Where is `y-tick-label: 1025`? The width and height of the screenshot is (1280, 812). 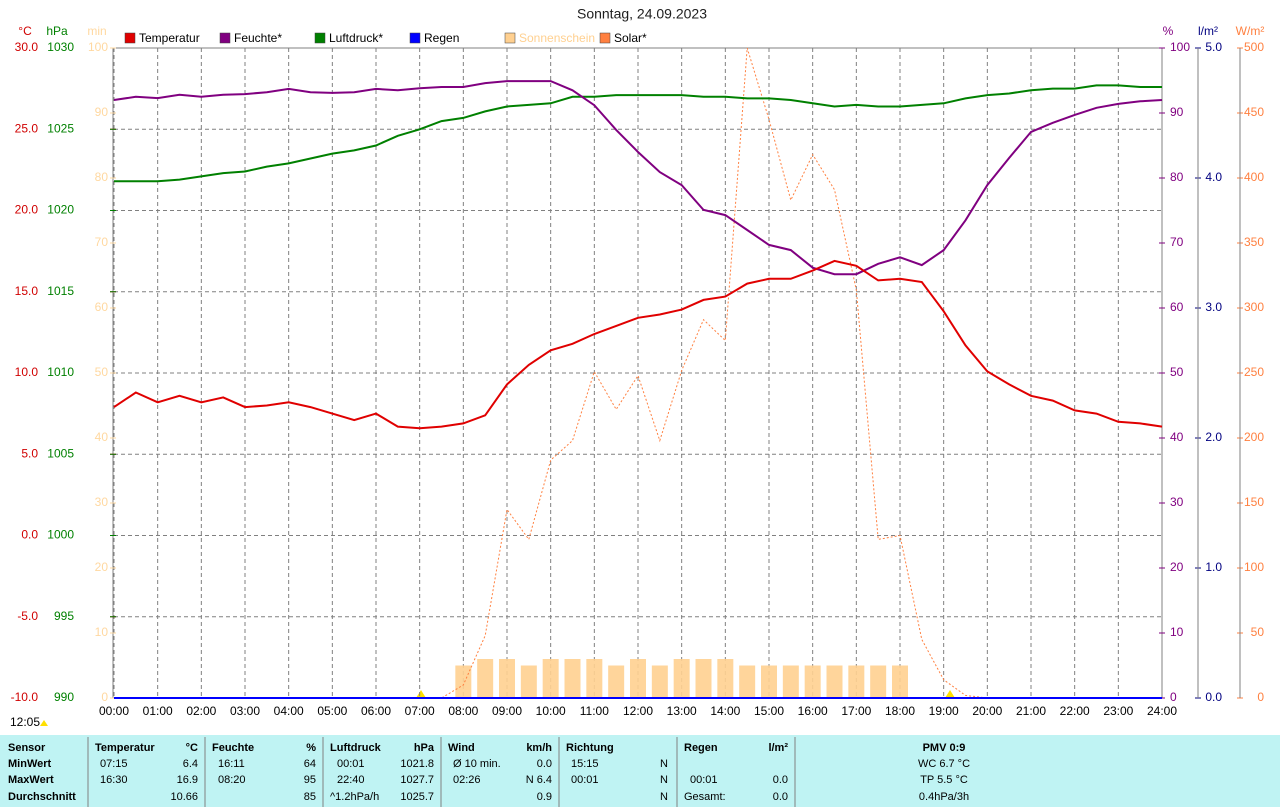 y-tick-label: 1025 is located at coordinates (60, 128).